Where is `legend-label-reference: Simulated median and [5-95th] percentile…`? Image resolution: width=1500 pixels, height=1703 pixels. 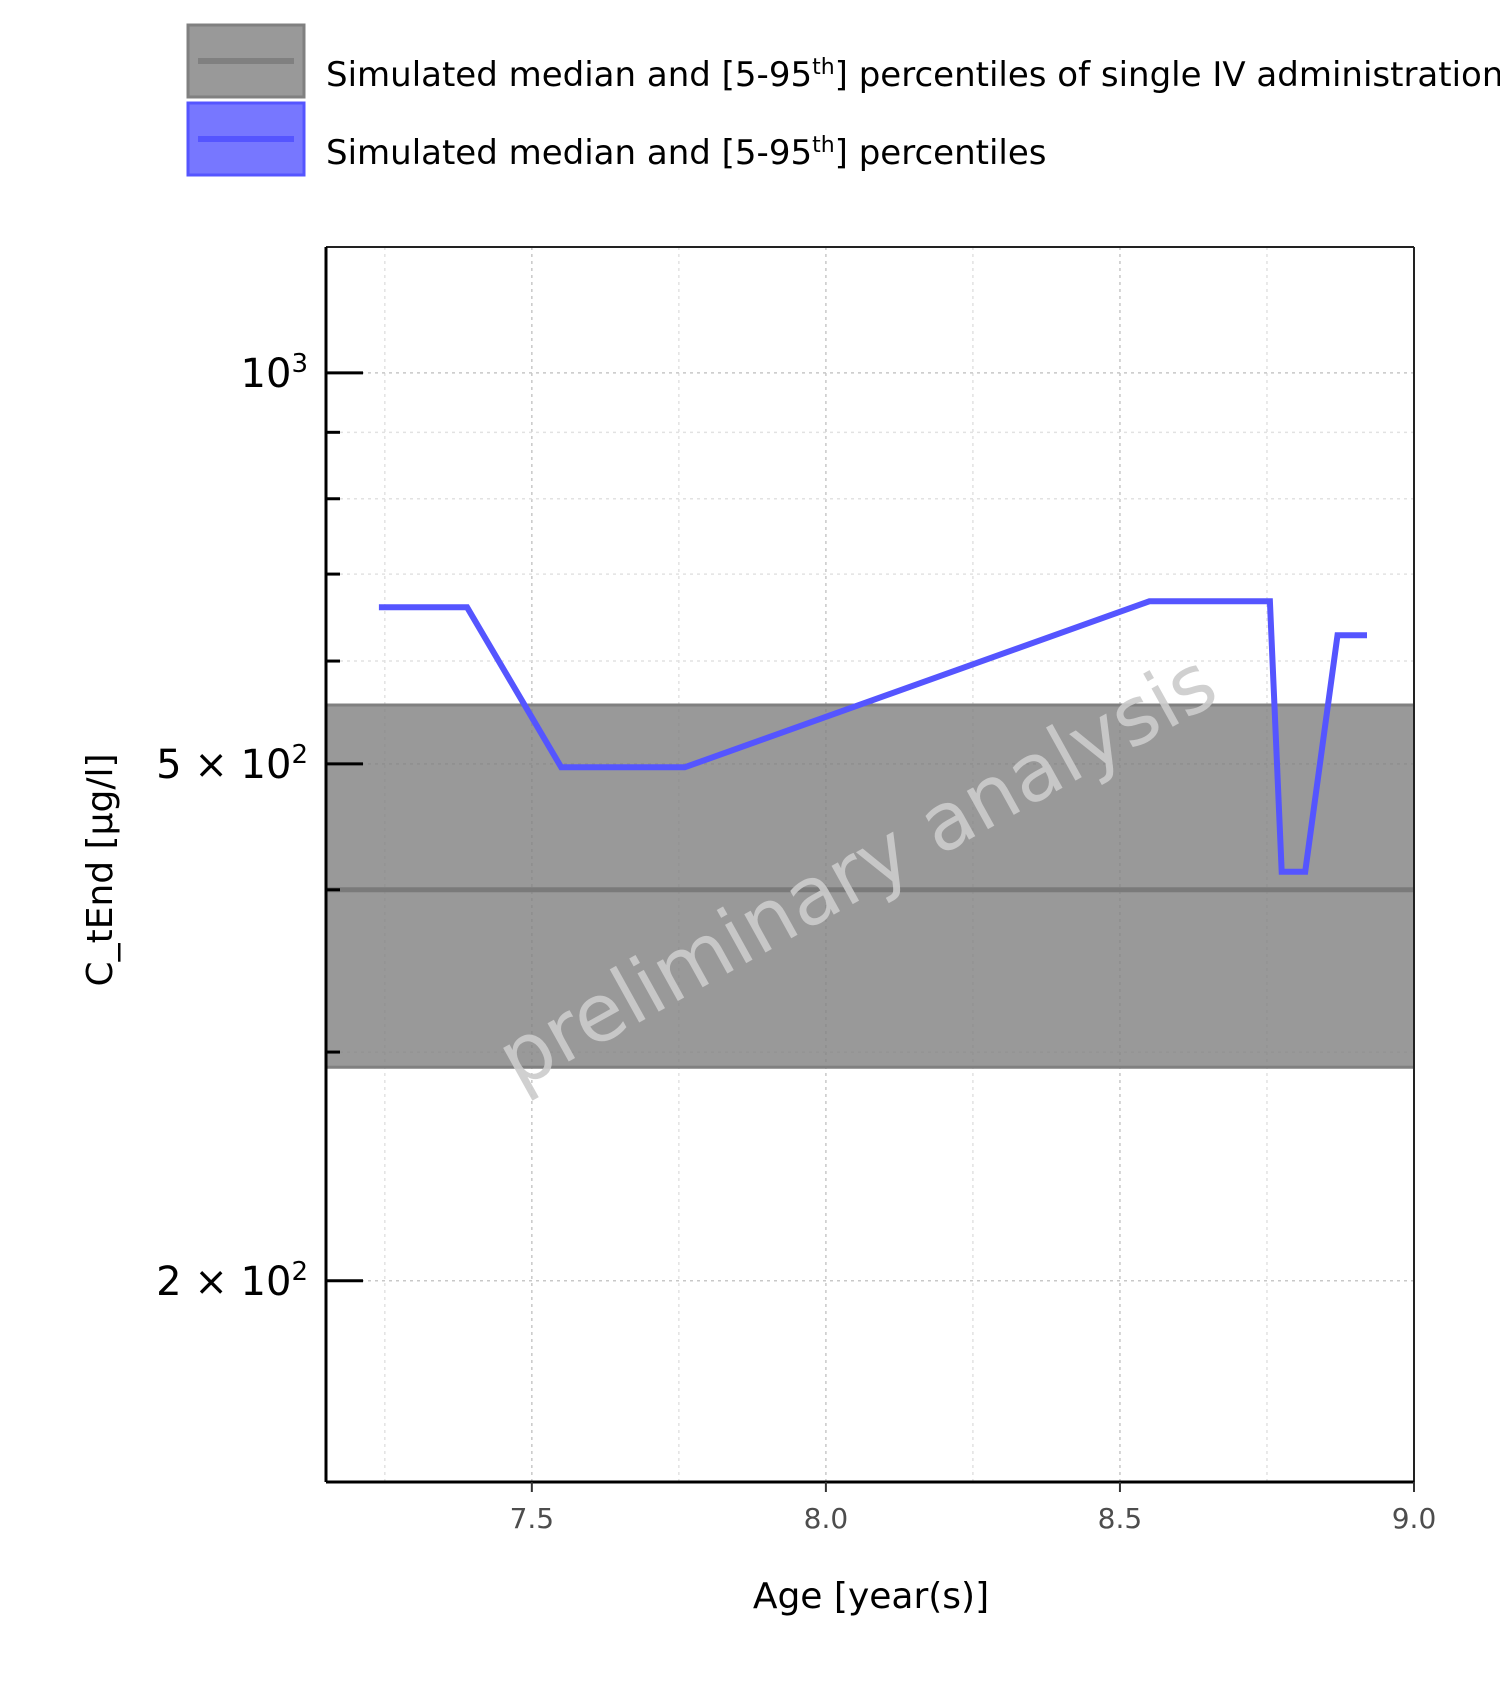 legend-label-reference: Simulated median and [5-95th] percentile… is located at coordinates (913, 75).